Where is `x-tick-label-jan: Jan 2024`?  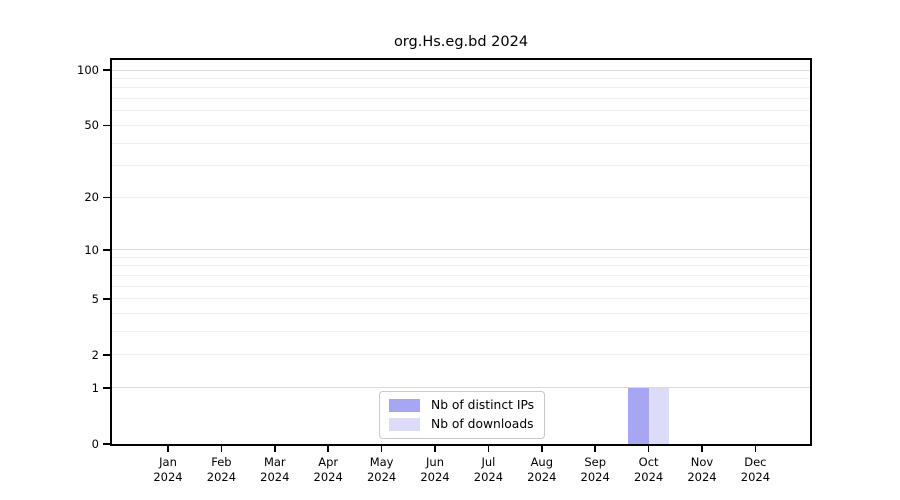 x-tick-label-jan: Jan 2024 is located at coordinates (168, 470).